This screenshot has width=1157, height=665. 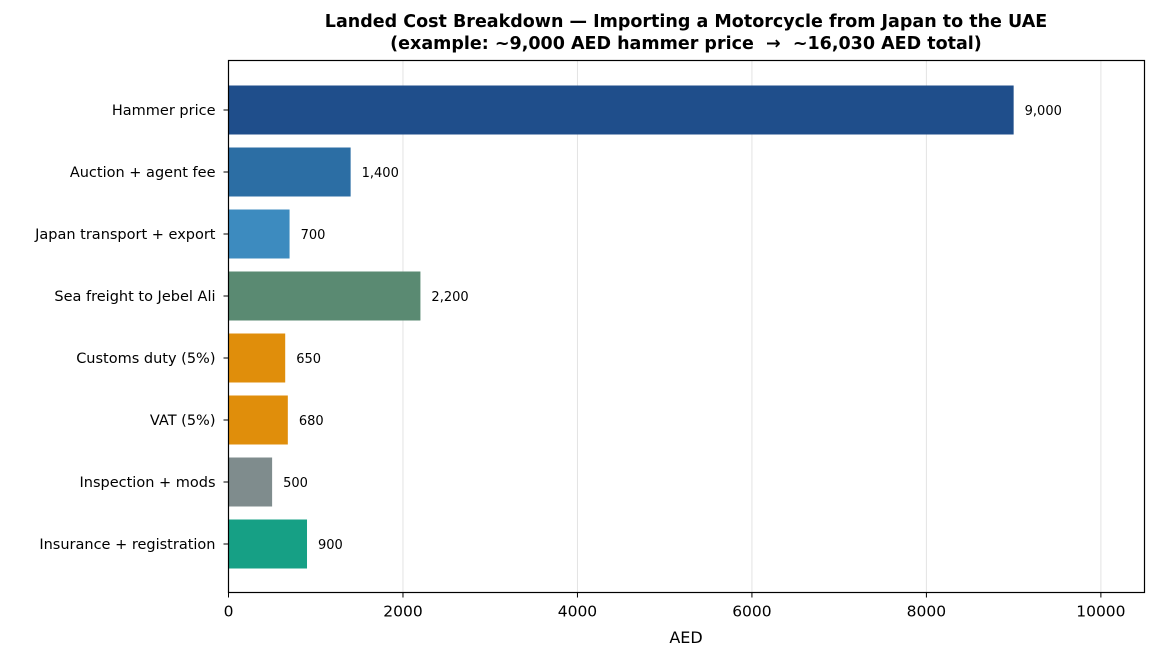 I want to click on x-tick-label: 6000, so click(x=751, y=612).